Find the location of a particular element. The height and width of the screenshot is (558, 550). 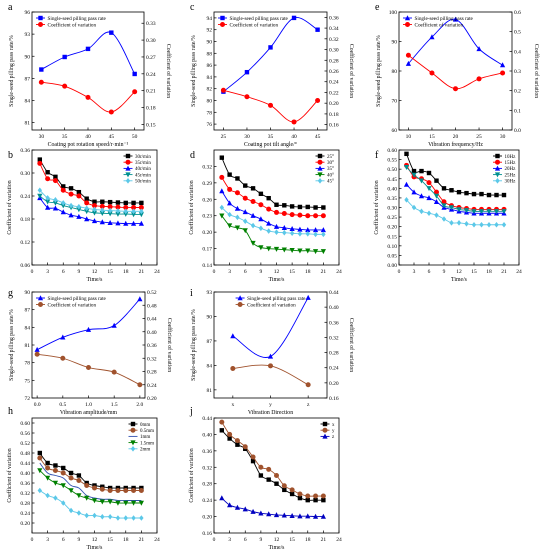

y2-tick-label: 0.4 is located at coordinates (517, 52).